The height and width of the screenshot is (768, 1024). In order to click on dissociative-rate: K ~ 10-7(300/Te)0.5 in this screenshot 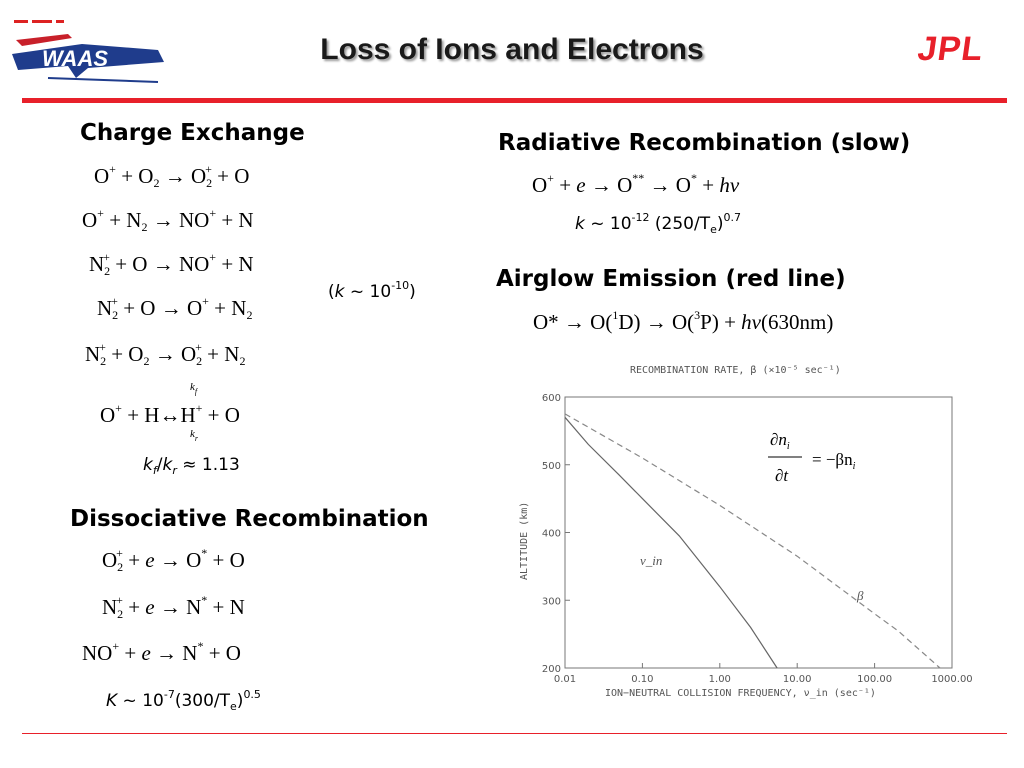, I will do `click(183, 700)`.